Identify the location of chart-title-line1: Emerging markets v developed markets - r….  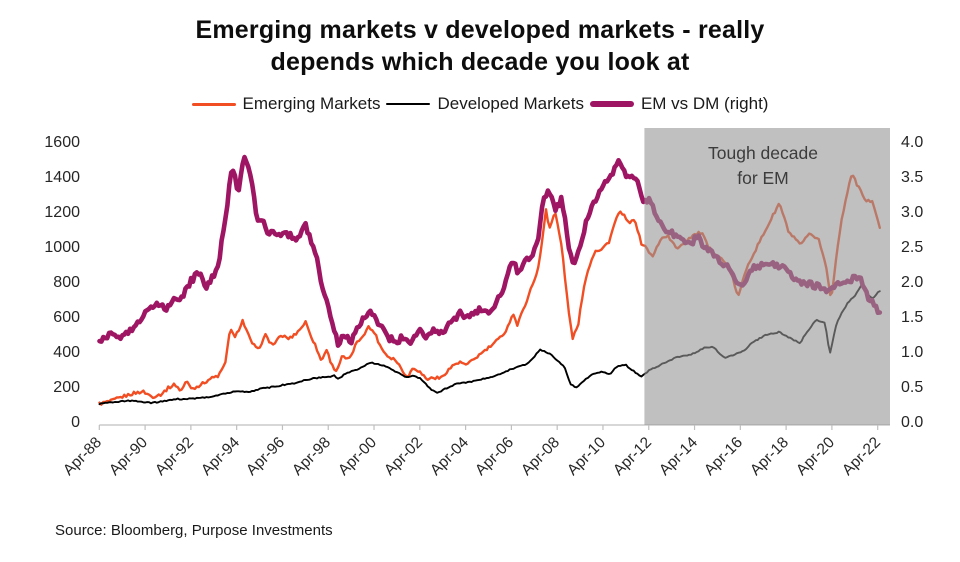
(480, 30).